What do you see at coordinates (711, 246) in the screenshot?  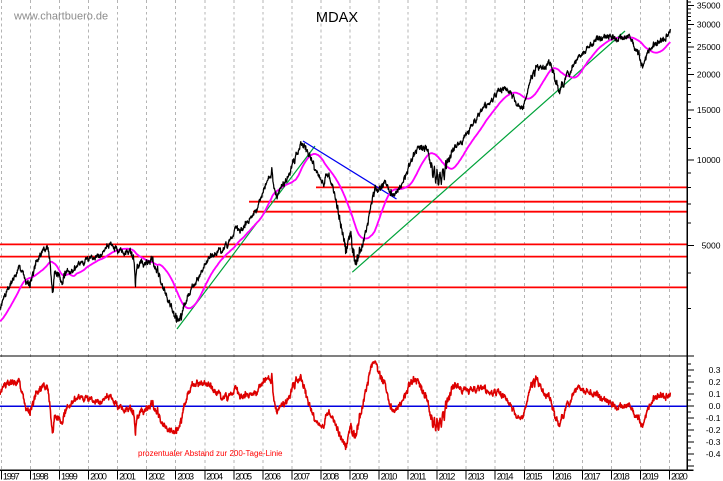 I see `svg-text: 5000` at bounding box center [711, 246].